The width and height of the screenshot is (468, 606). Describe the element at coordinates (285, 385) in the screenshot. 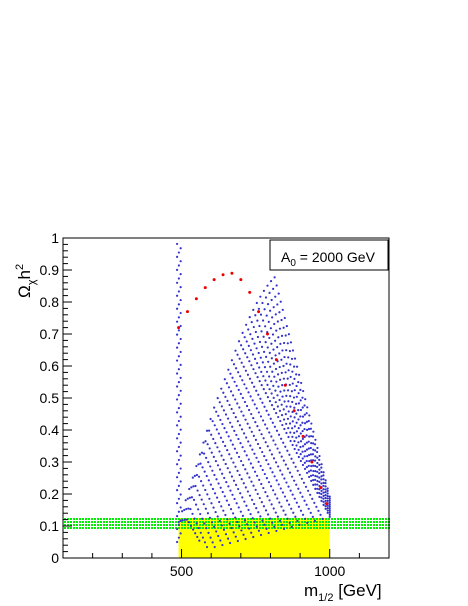

I see `red-point` at that location.